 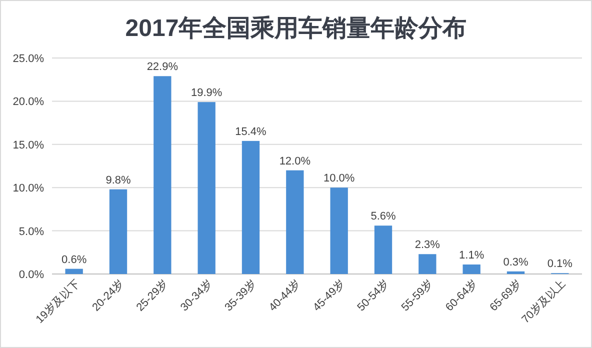 What do you see at coordinates (339, 178) in the screenshot?
I see `data-label: 10.0%` at bounding box center [339, 178].